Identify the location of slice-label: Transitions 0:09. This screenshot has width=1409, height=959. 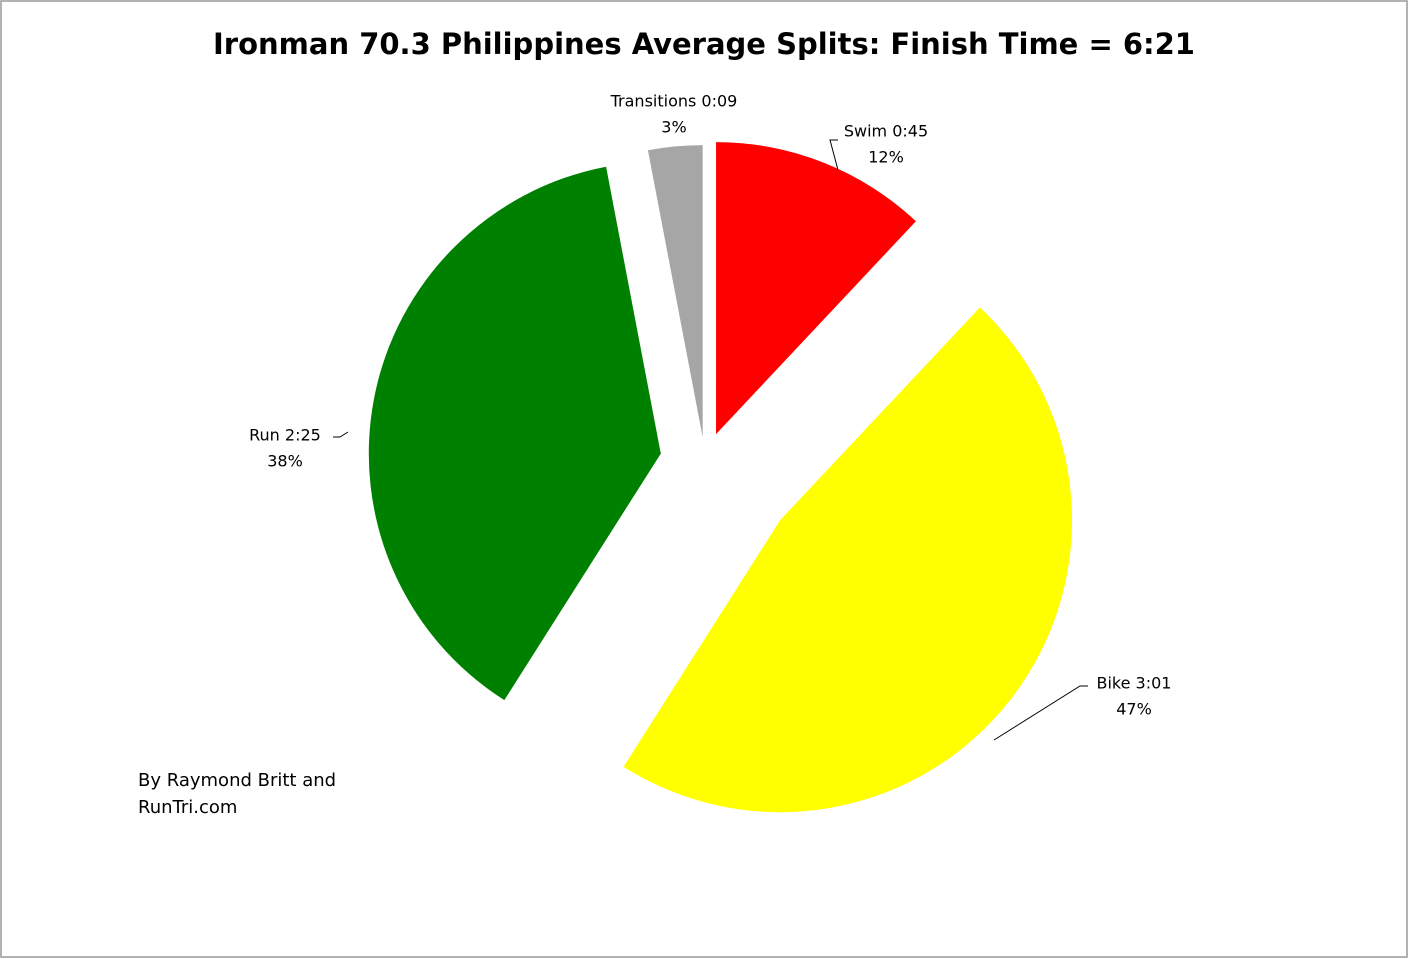
(674, 101).